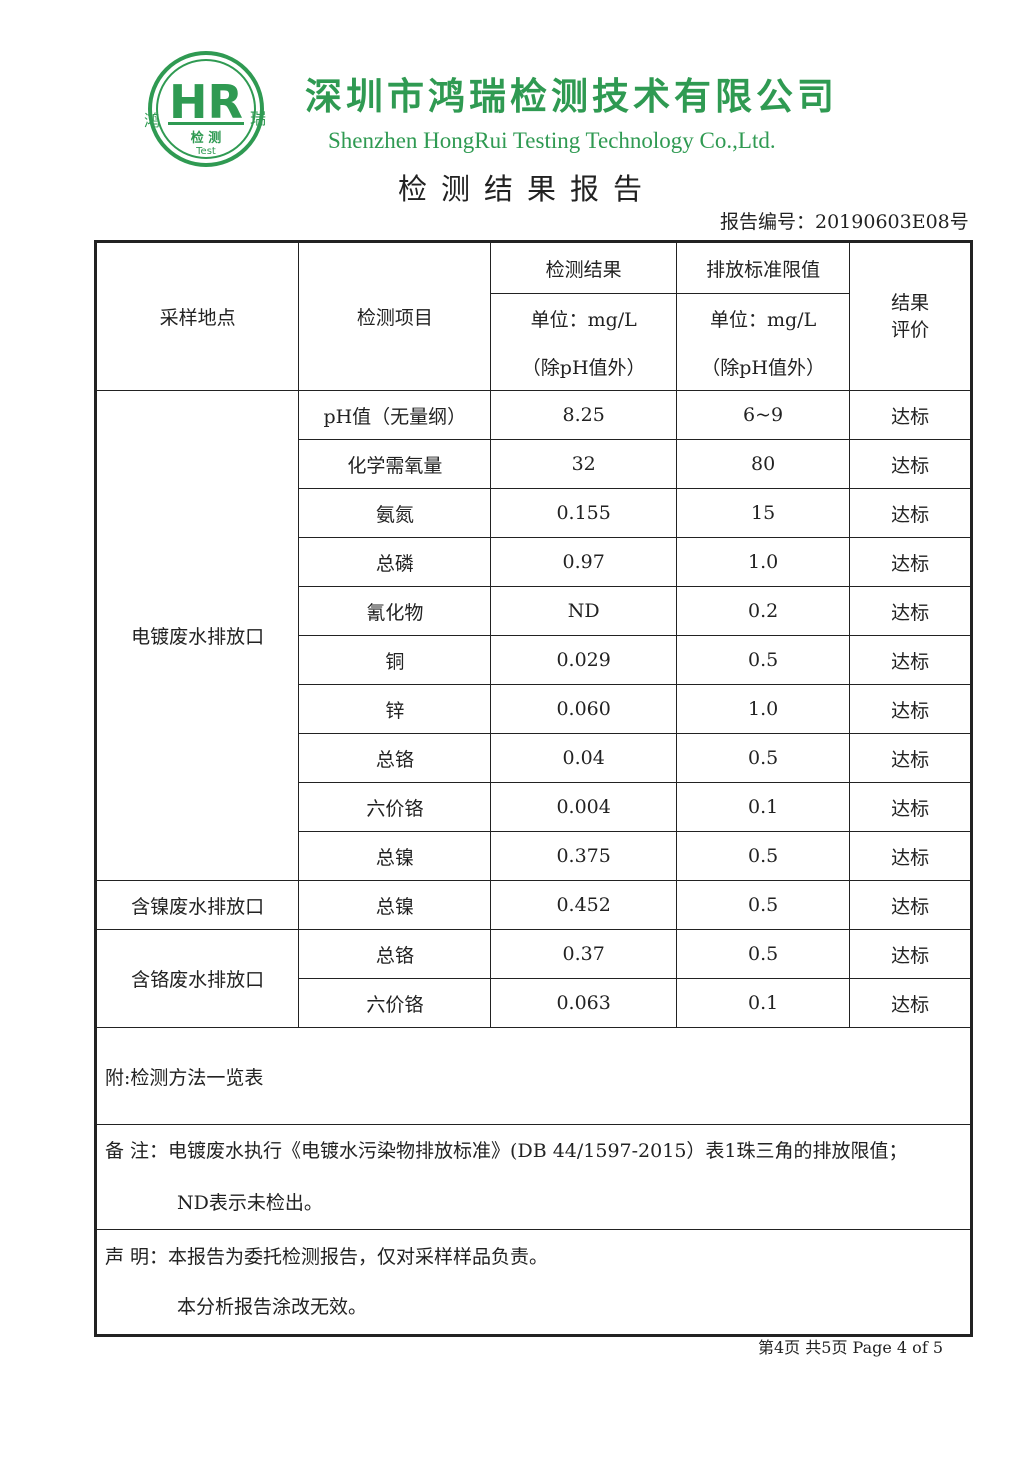 The height and width of the screenshot is (1461, 1024). Describe the element at coordinates (395, 709) in the screenshot. I see `test-item: 锌` at that location.